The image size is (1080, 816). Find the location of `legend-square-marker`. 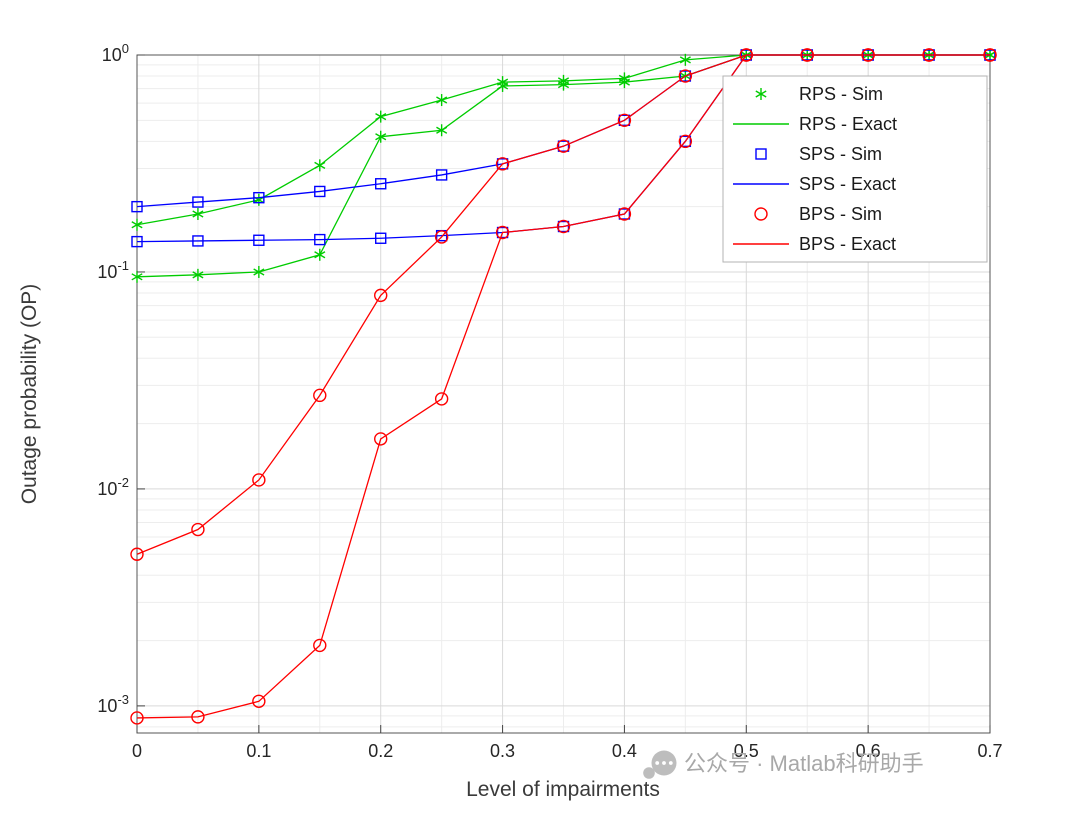

legend-square-marker is located at coordinates (761, 154).